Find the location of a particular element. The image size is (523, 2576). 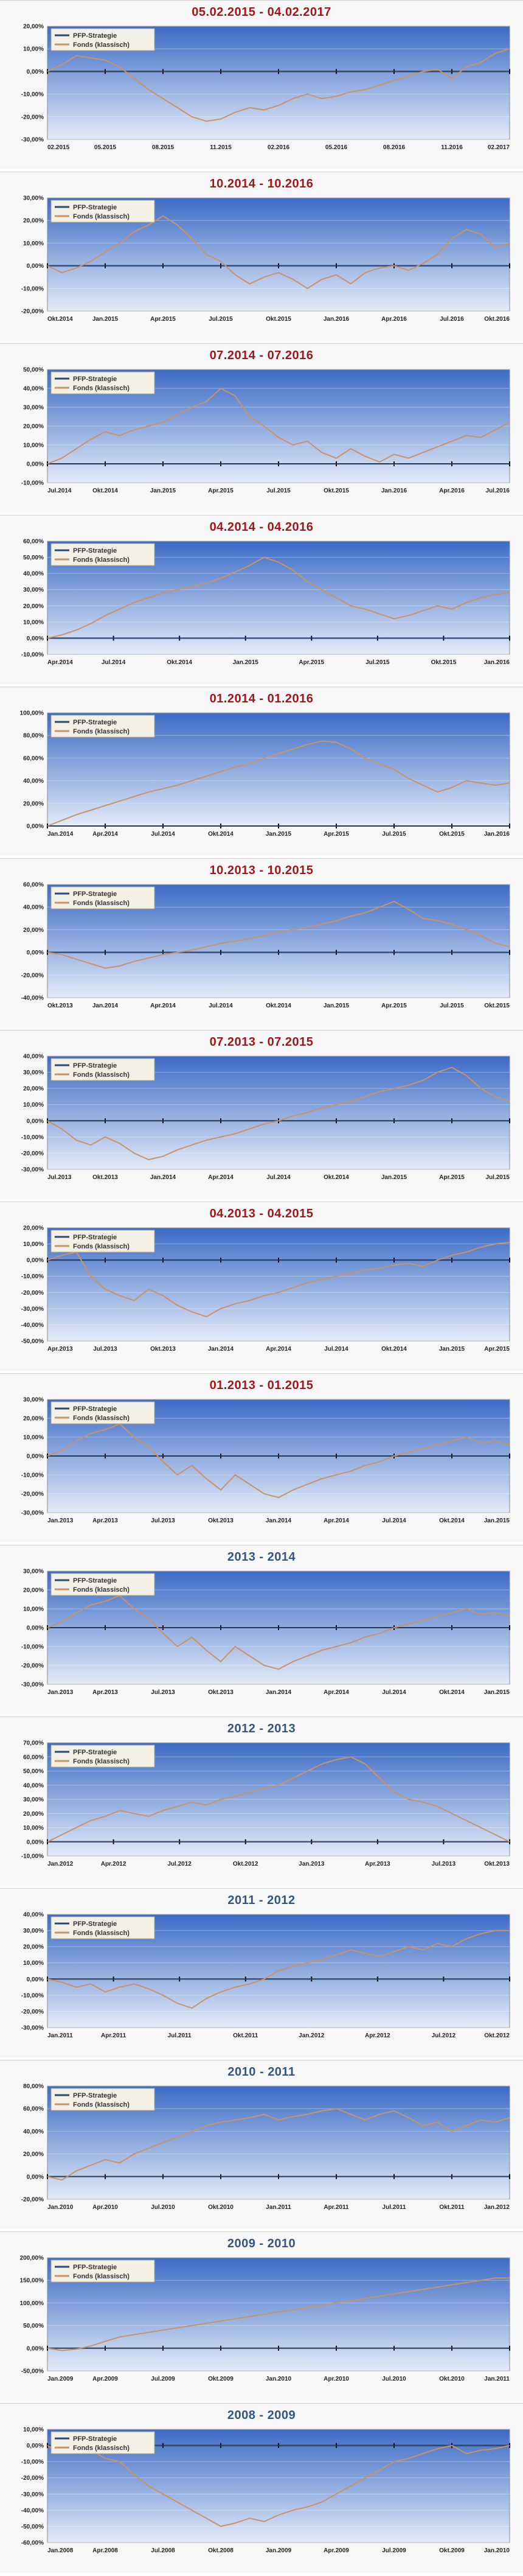

x-tick-label: Okt.2016 is located at coordinates (497, 319).